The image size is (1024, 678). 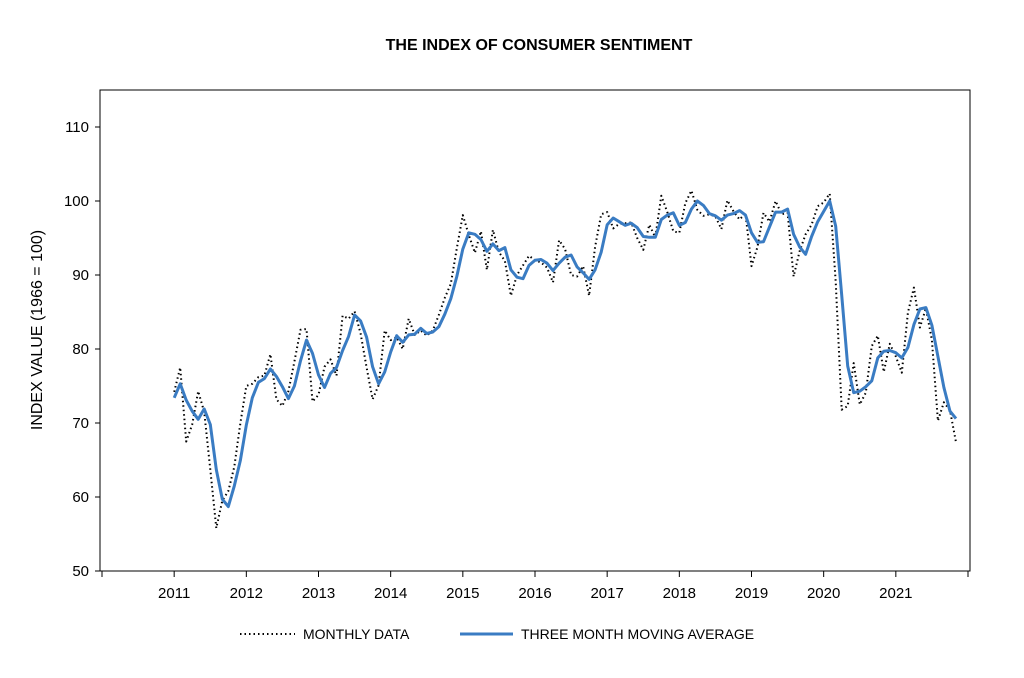 What do you see at coordinates (80, 497) in the screenshot?
I see `y-tick-label: 60` at bounding box center [80, 497].